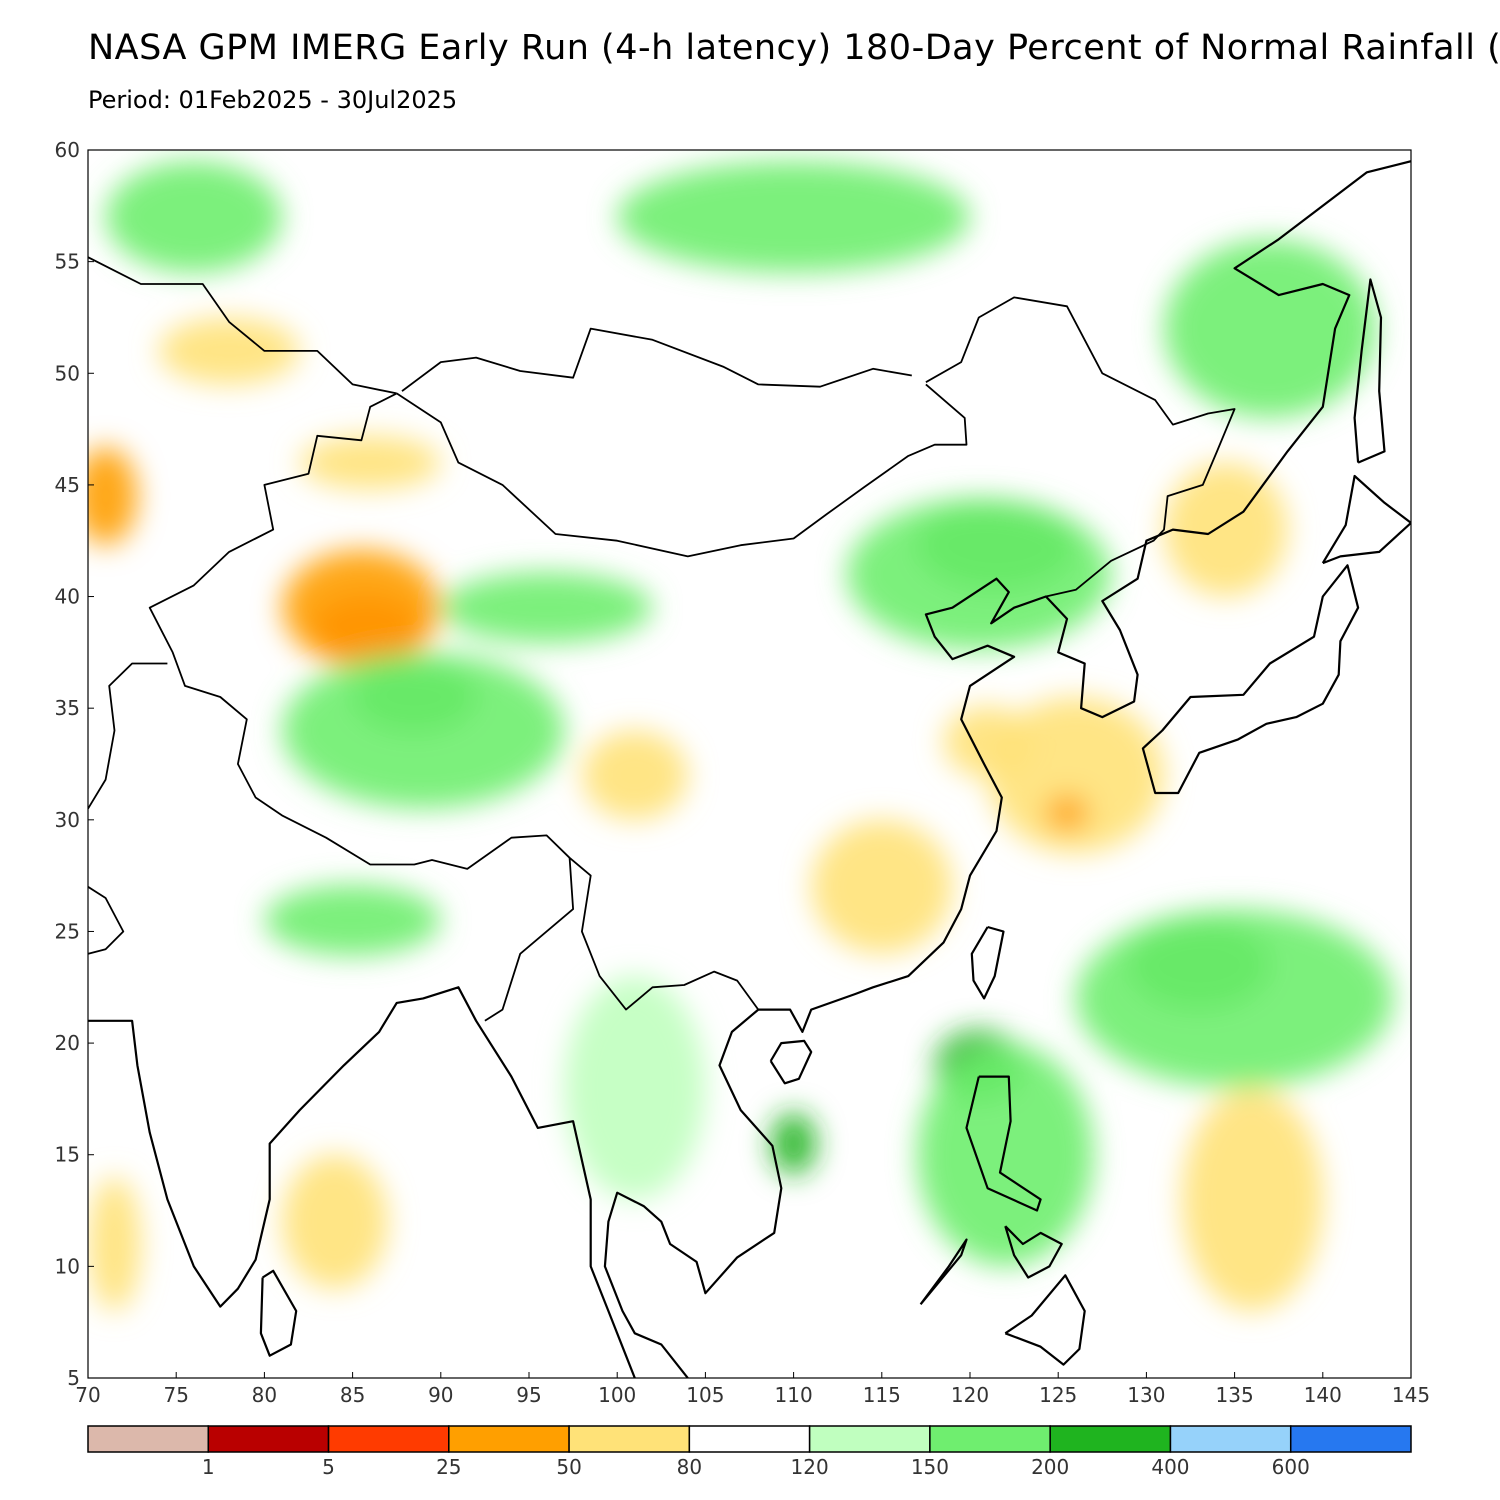 Image resolution: width=1500 pixels, height=1500 pixels. Describe the element at coordinates (1003, 1143) in the screenshot. I see `luzon-coast` at that location.